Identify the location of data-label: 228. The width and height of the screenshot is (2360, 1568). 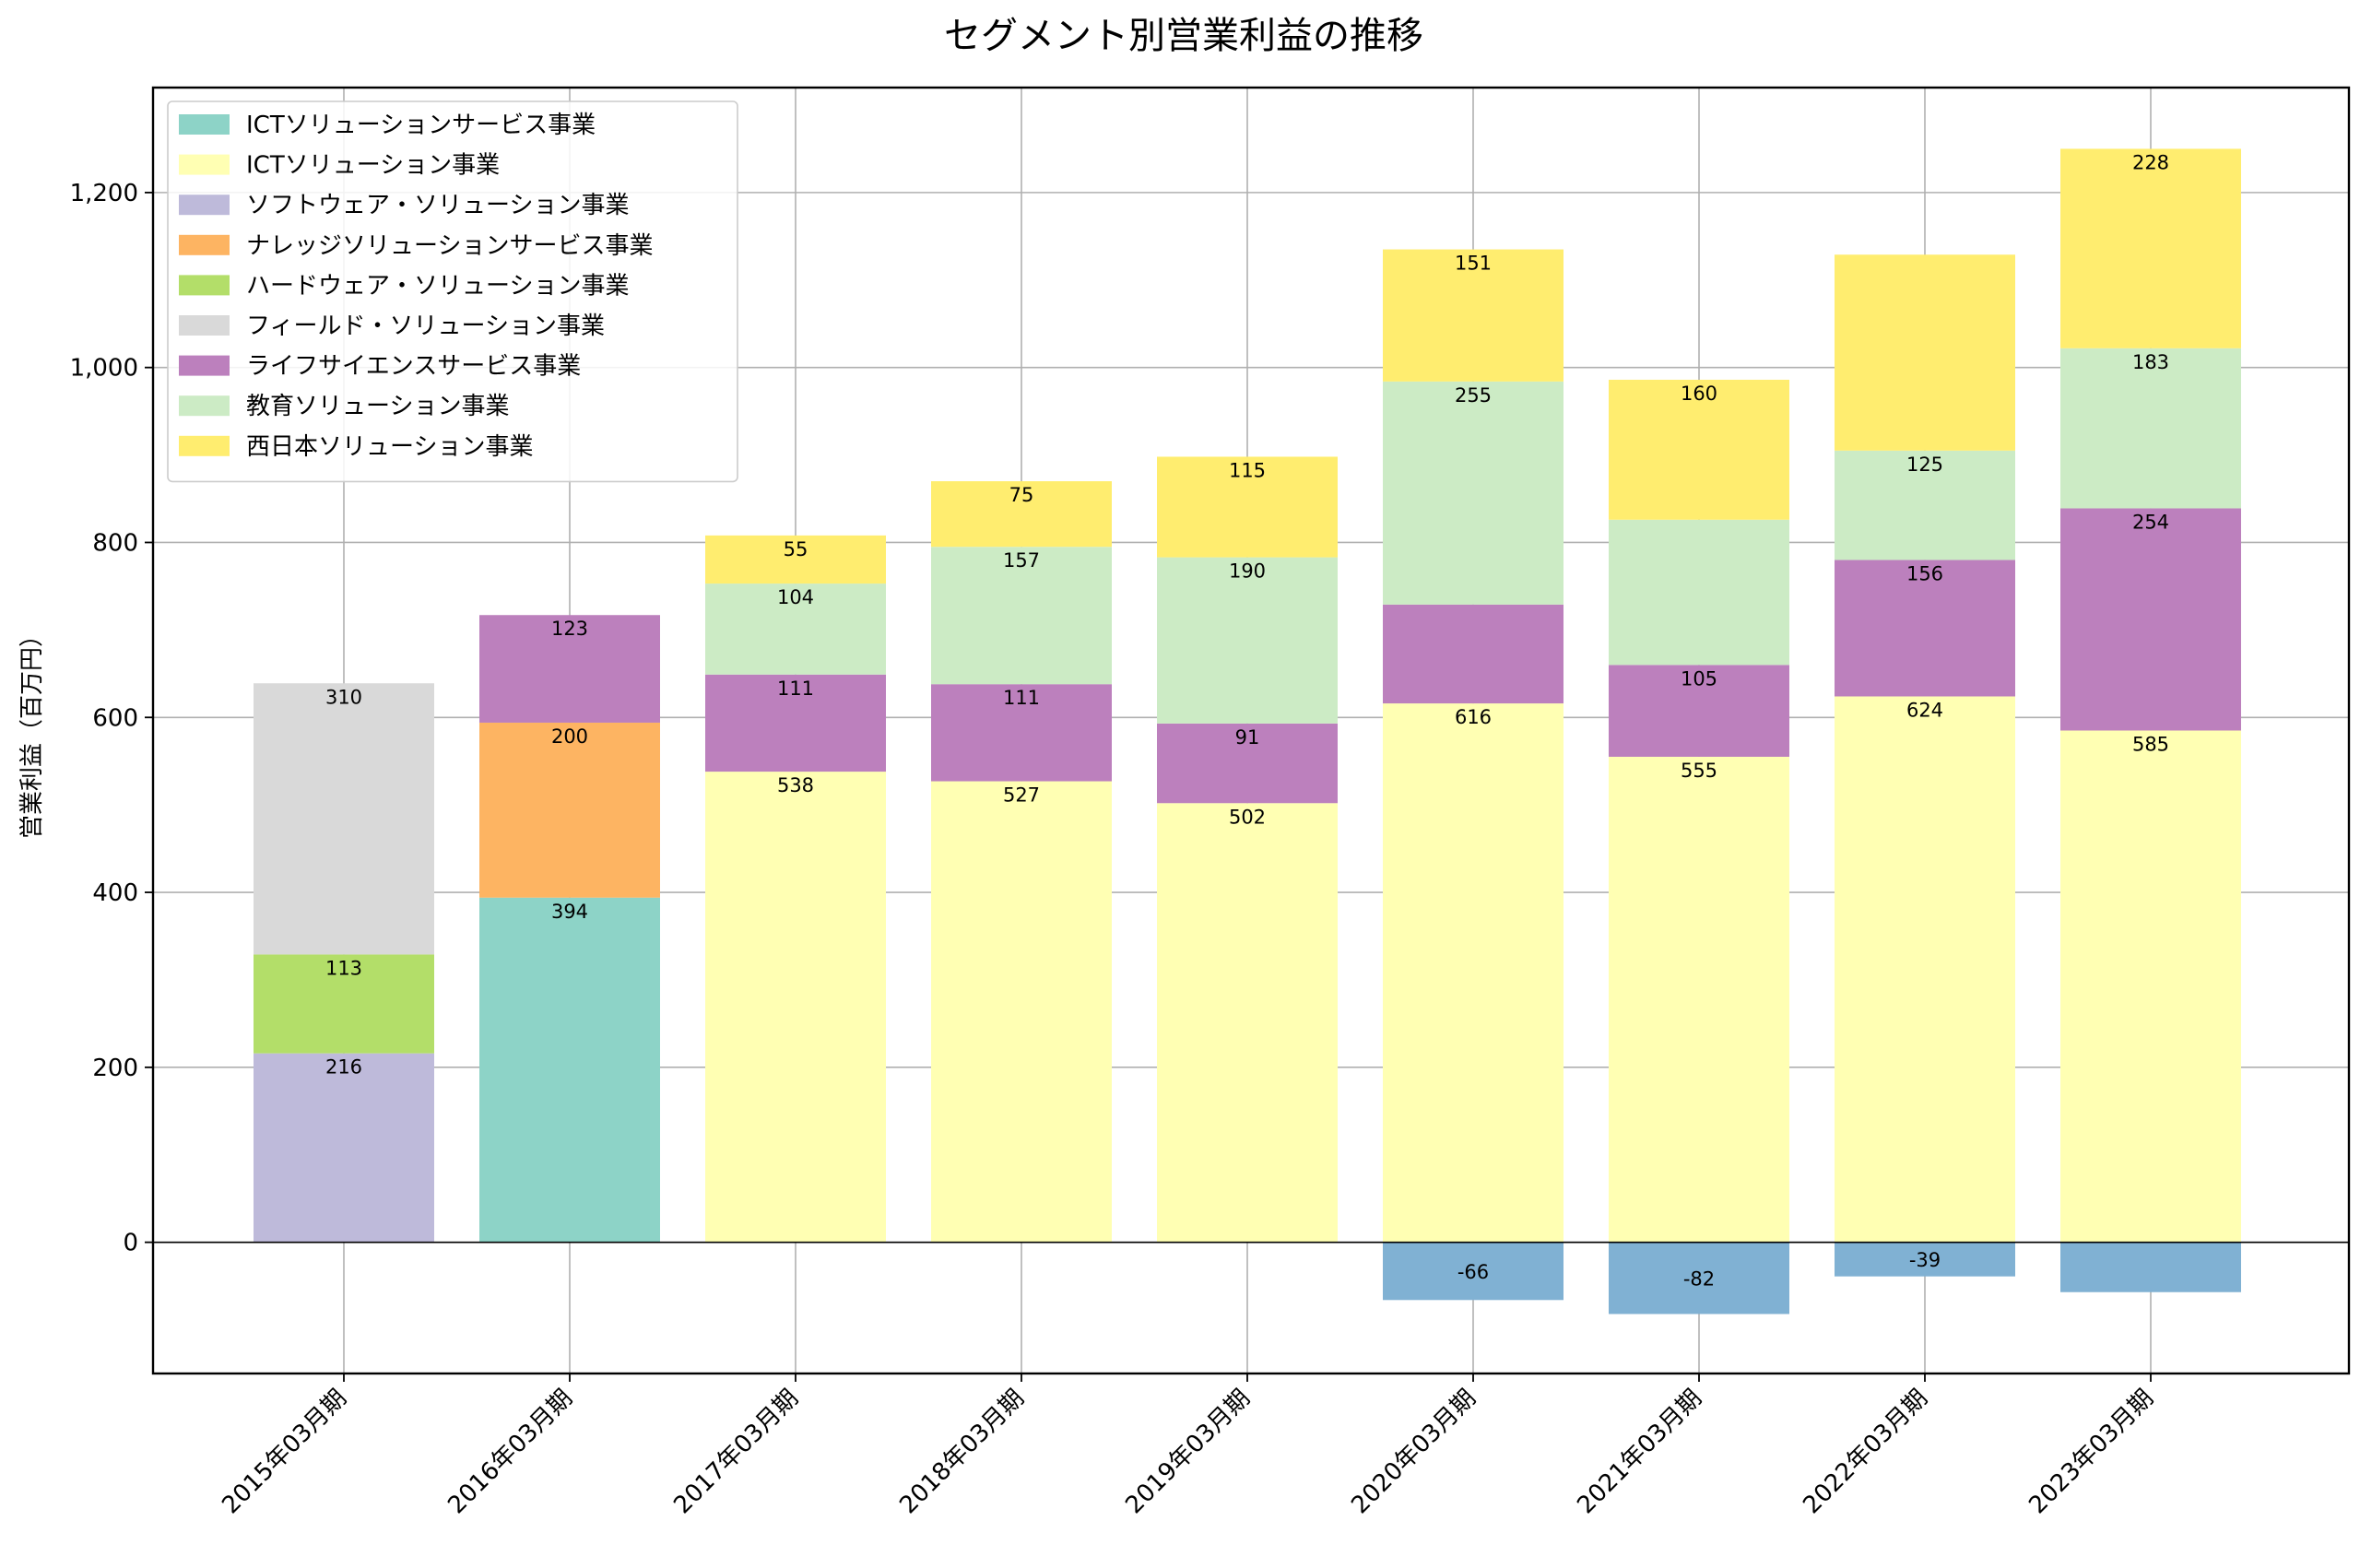
(2150, 162).